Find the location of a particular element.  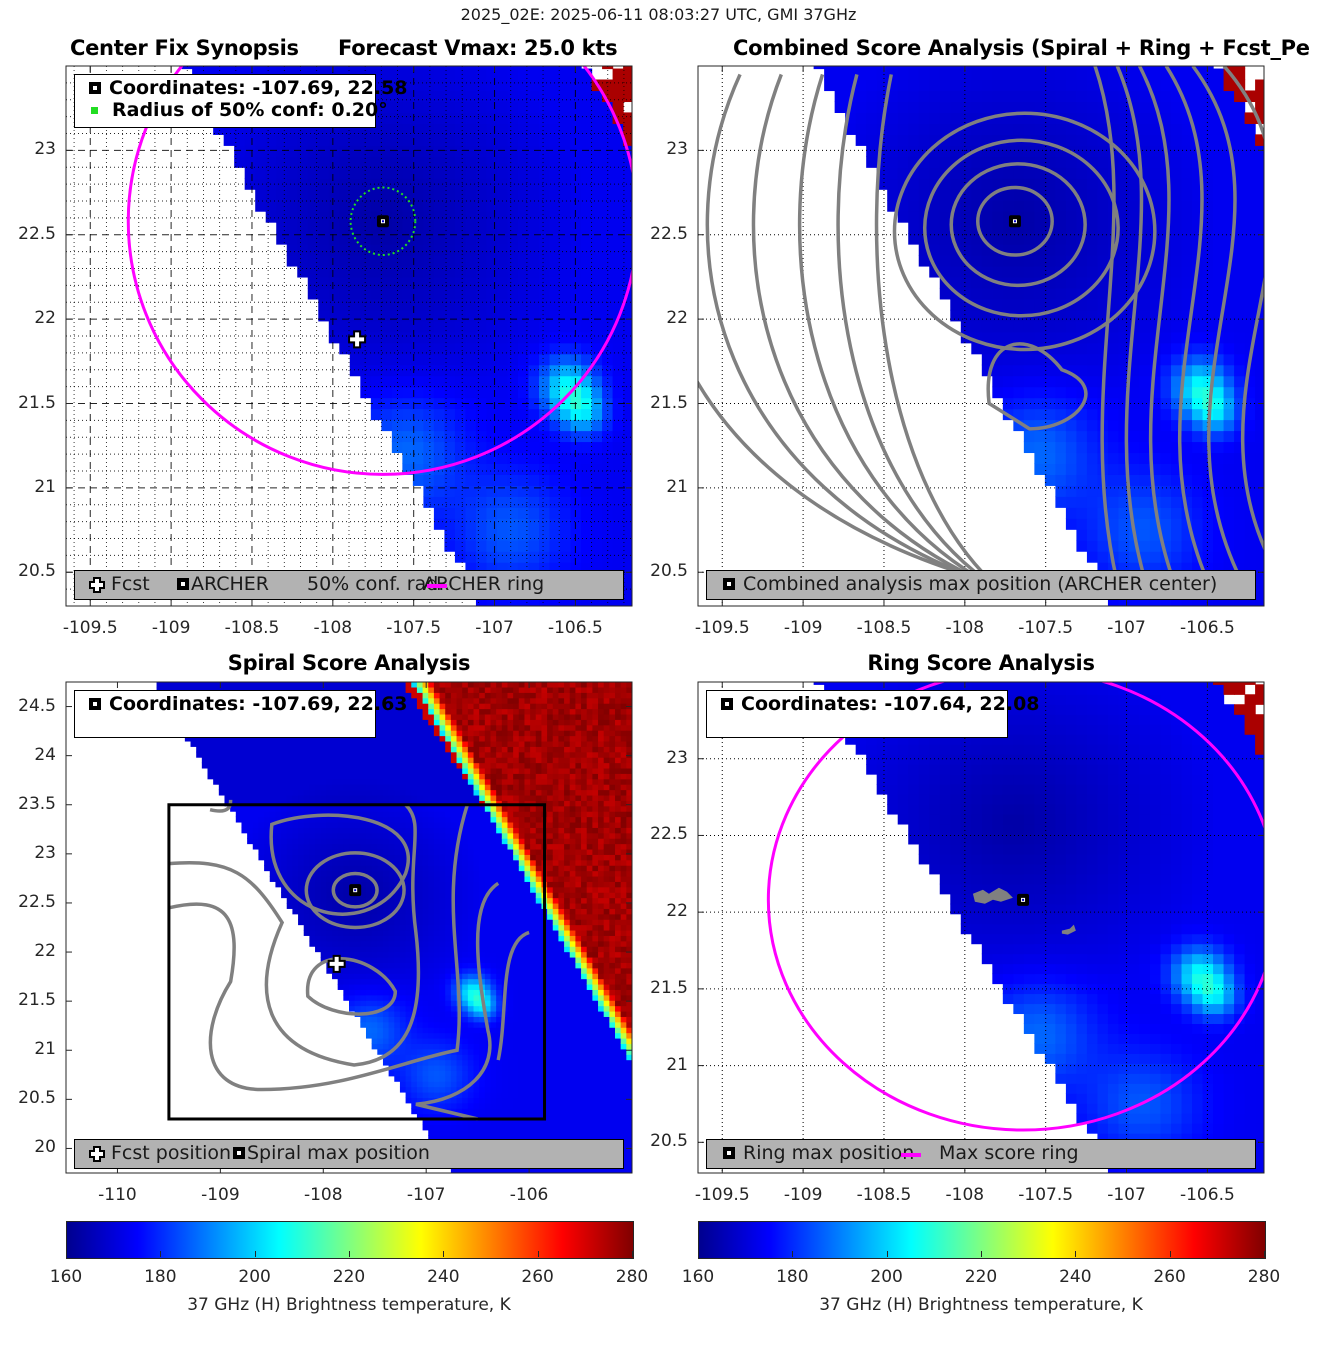

legend-fcst: Fcst is located at coordinates (130, 584).